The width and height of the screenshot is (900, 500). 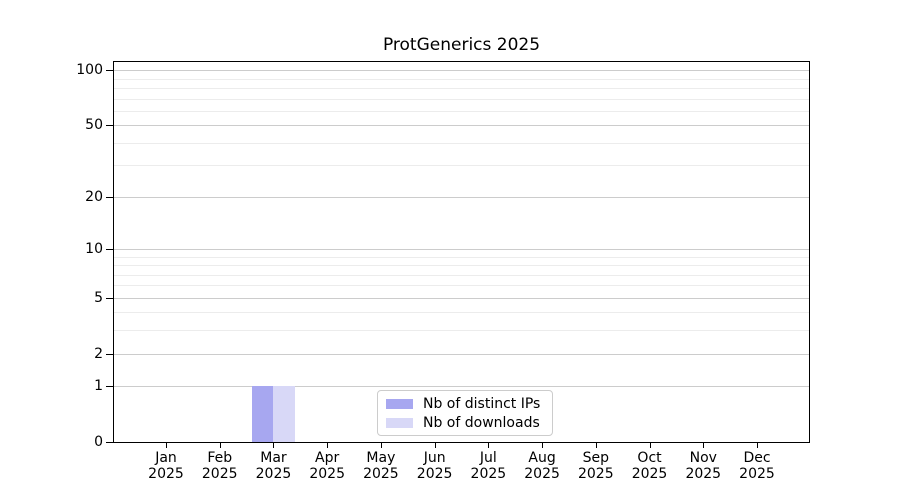 What do you see at coordinates (381, 458) in the screenshot?
I see `x-tick-month: May` at bounding box center [381, 458].